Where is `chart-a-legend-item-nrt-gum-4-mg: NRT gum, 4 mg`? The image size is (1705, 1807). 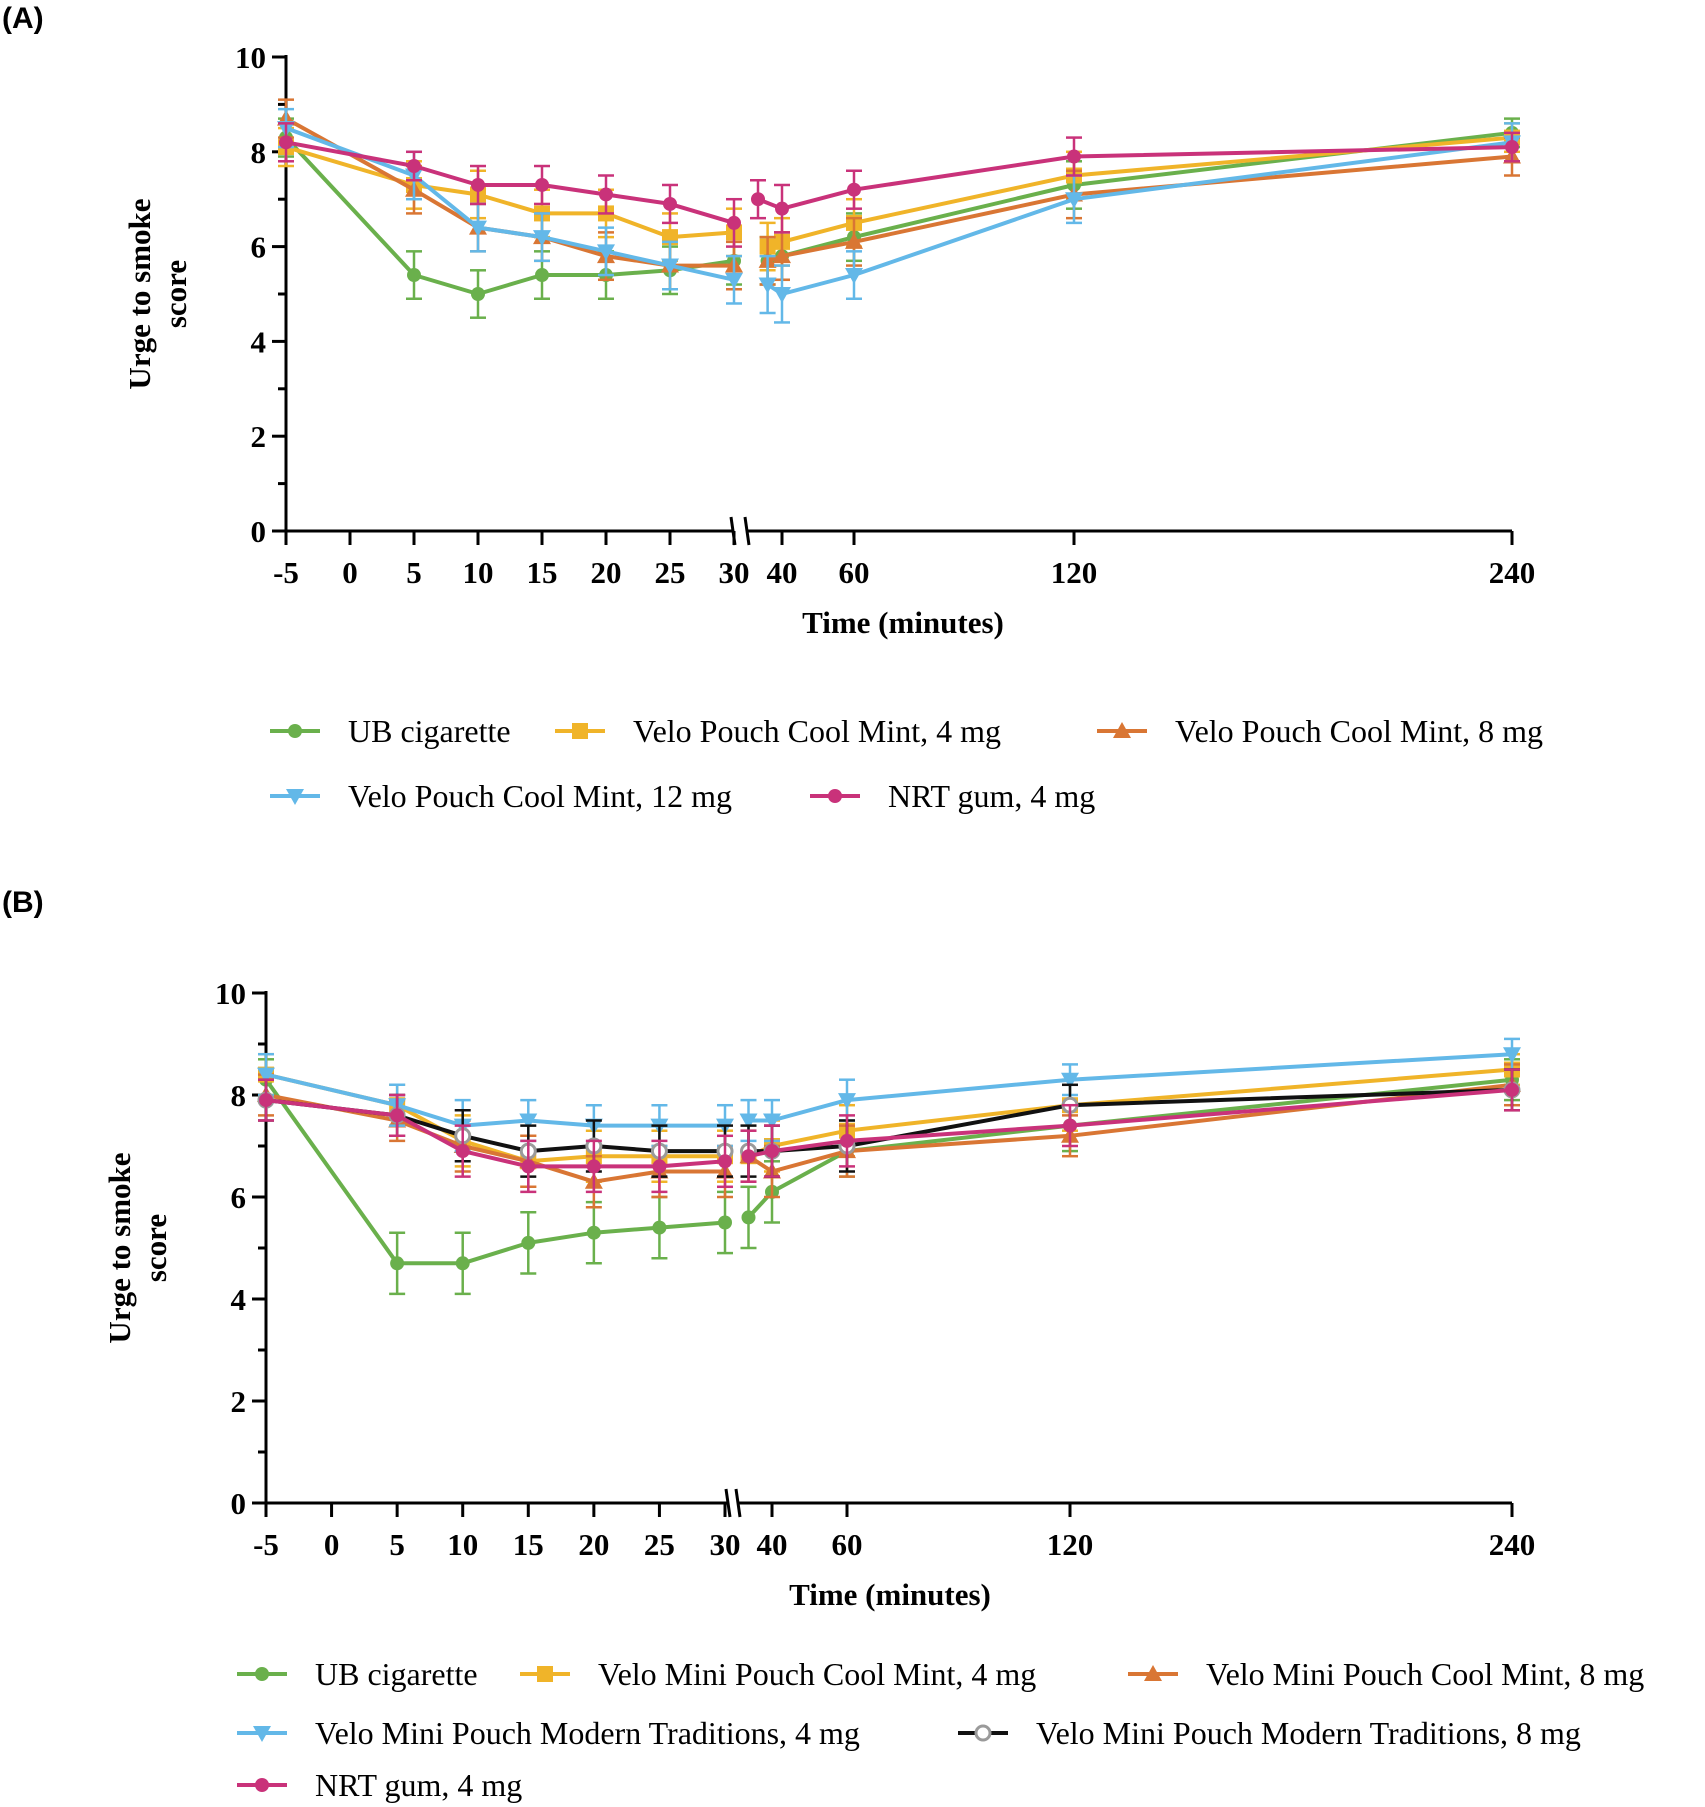
chart-a-legend-item-nrt-gum-4-mg: NRT gum, 4 mg is located at coordinates (952, 796).